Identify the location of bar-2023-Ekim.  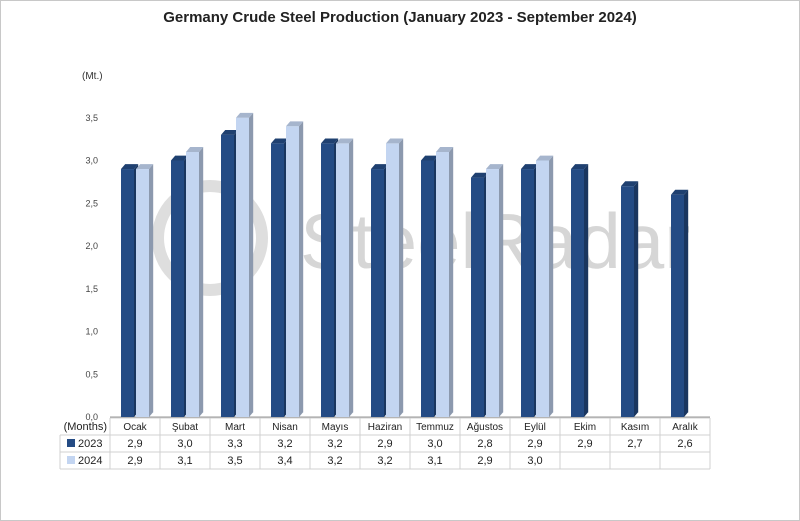
(580, 290).